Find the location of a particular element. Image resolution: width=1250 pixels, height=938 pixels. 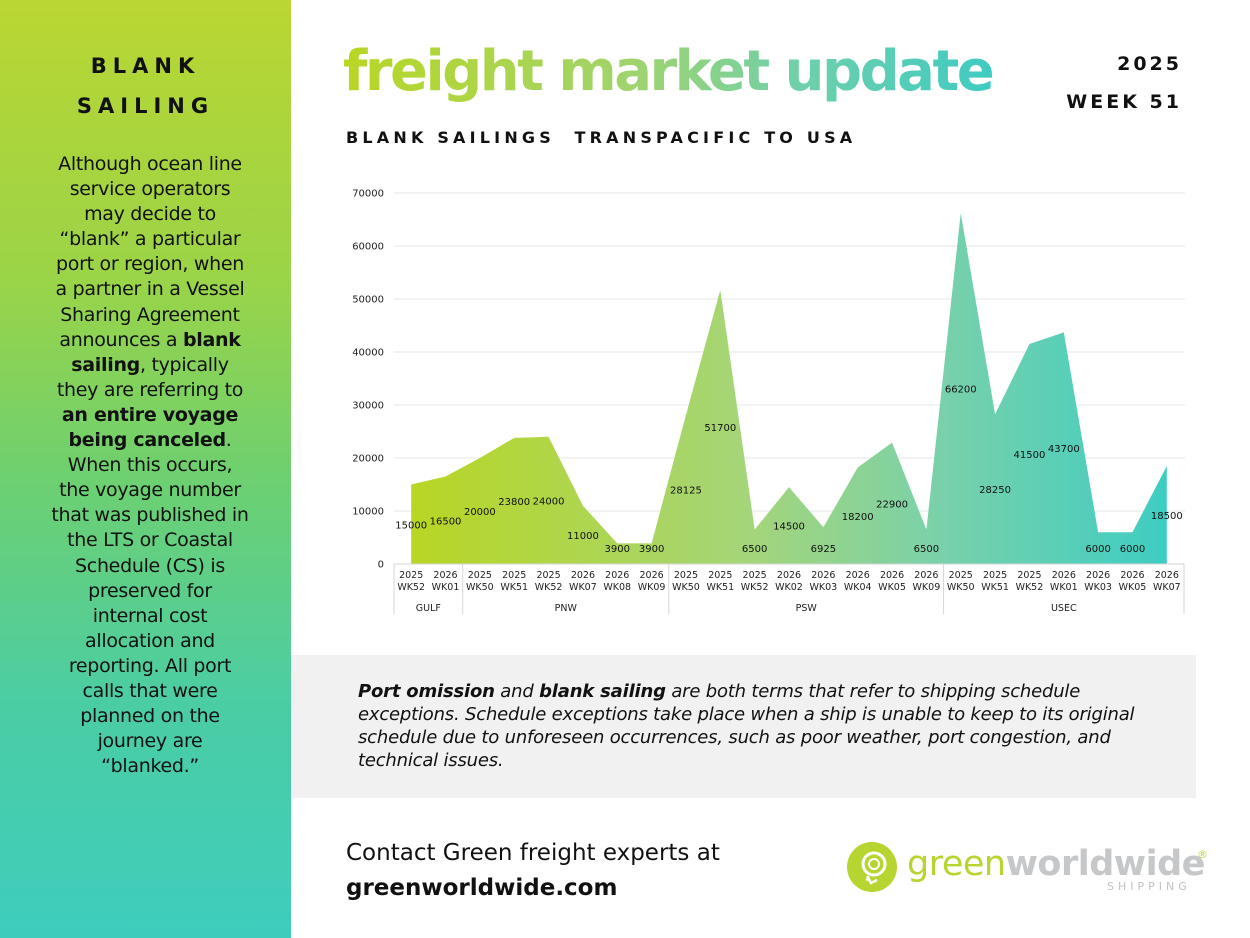

data-label: 18200 is located at coordinates (858, 517).